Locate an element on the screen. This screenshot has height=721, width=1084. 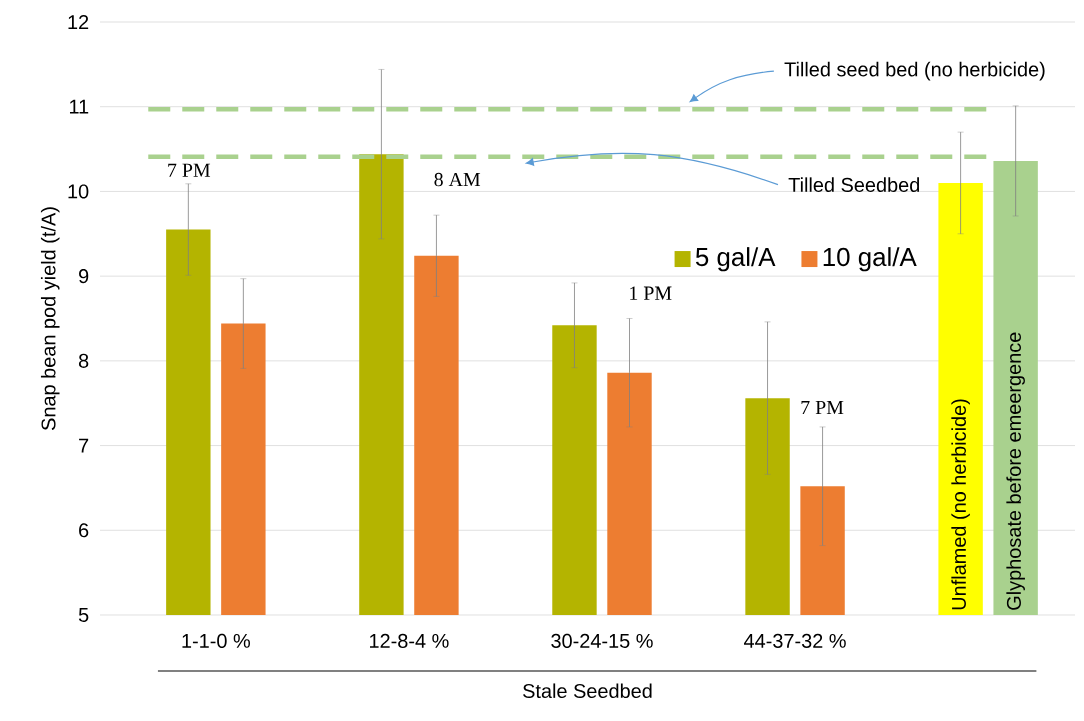
y-tick-label: 10 is located at coordinates (78, 191).